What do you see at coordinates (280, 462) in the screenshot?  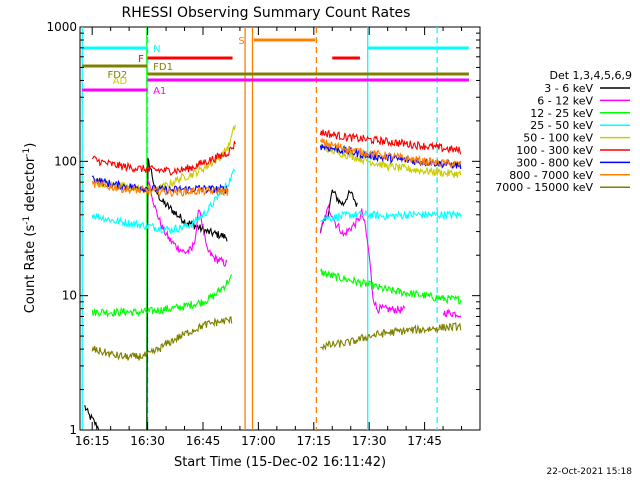 I see `x-axis-label: Start Time (15-Dec-02 16:11:42)` at bounding box center [280, 462].